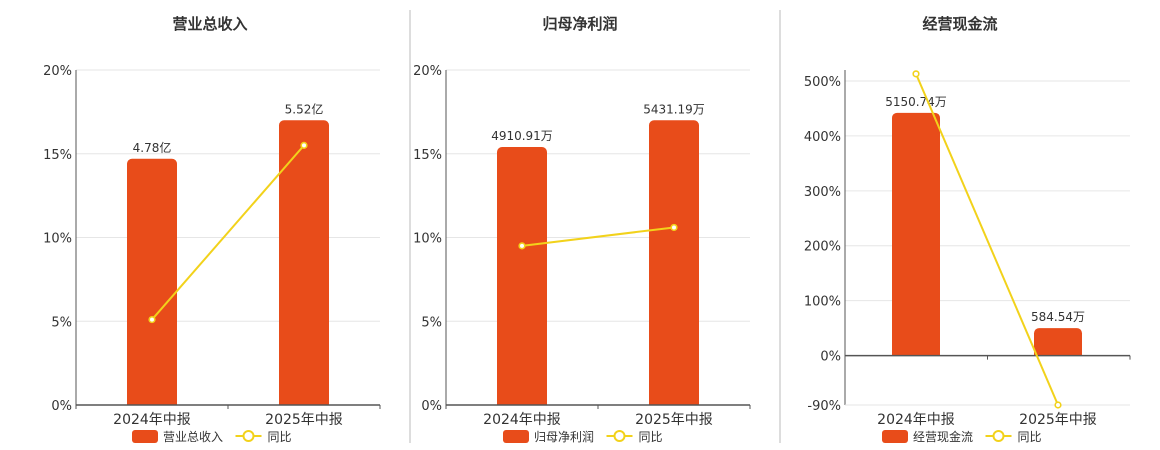 This screenshot has height=450, width=1160. What do you see at coordinates (522, 136) in the screenshot?
I see `data-label: 4910.91万` at bounding box center [522, 136].